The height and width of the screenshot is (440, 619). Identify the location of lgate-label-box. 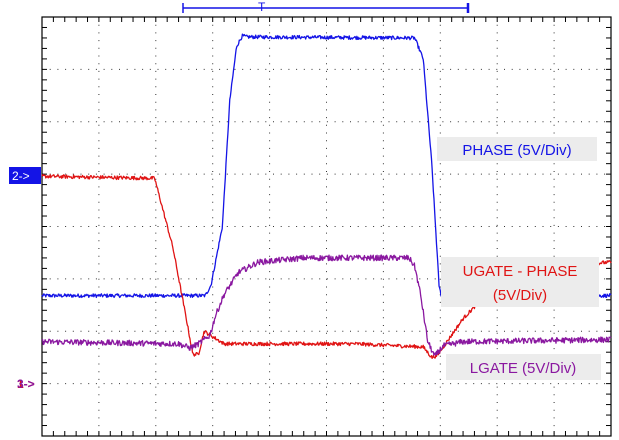
(523, 367).